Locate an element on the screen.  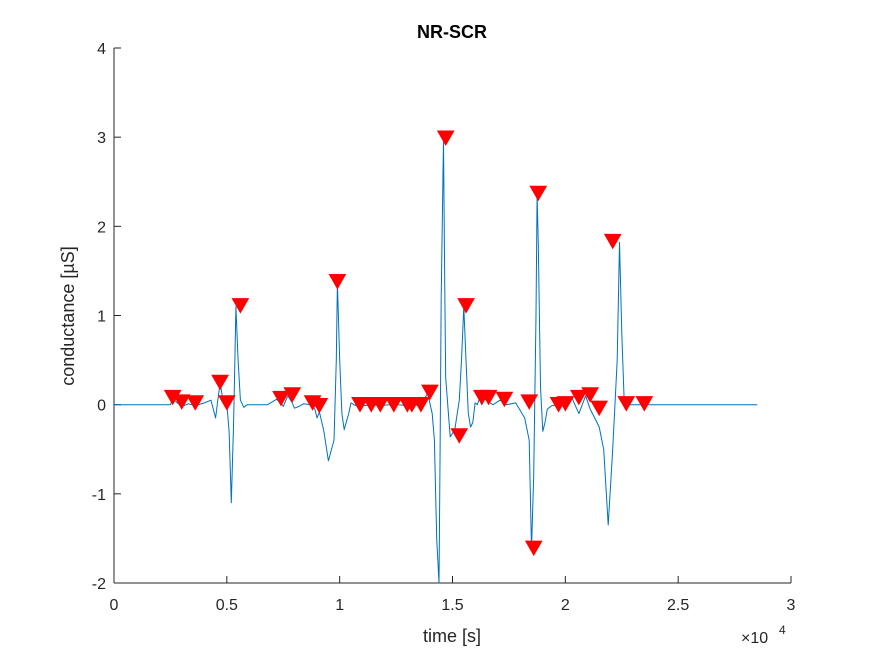
y-axis-label: conductance [µS] is located at coordinates (68, 315).